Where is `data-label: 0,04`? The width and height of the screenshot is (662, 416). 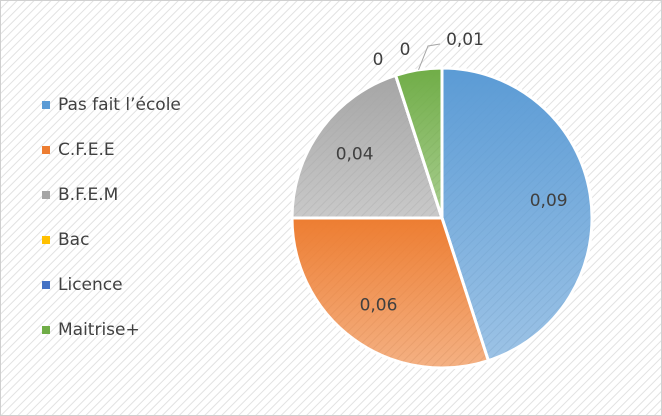 data-label: 0,04 is located at coordinates (355, 155).